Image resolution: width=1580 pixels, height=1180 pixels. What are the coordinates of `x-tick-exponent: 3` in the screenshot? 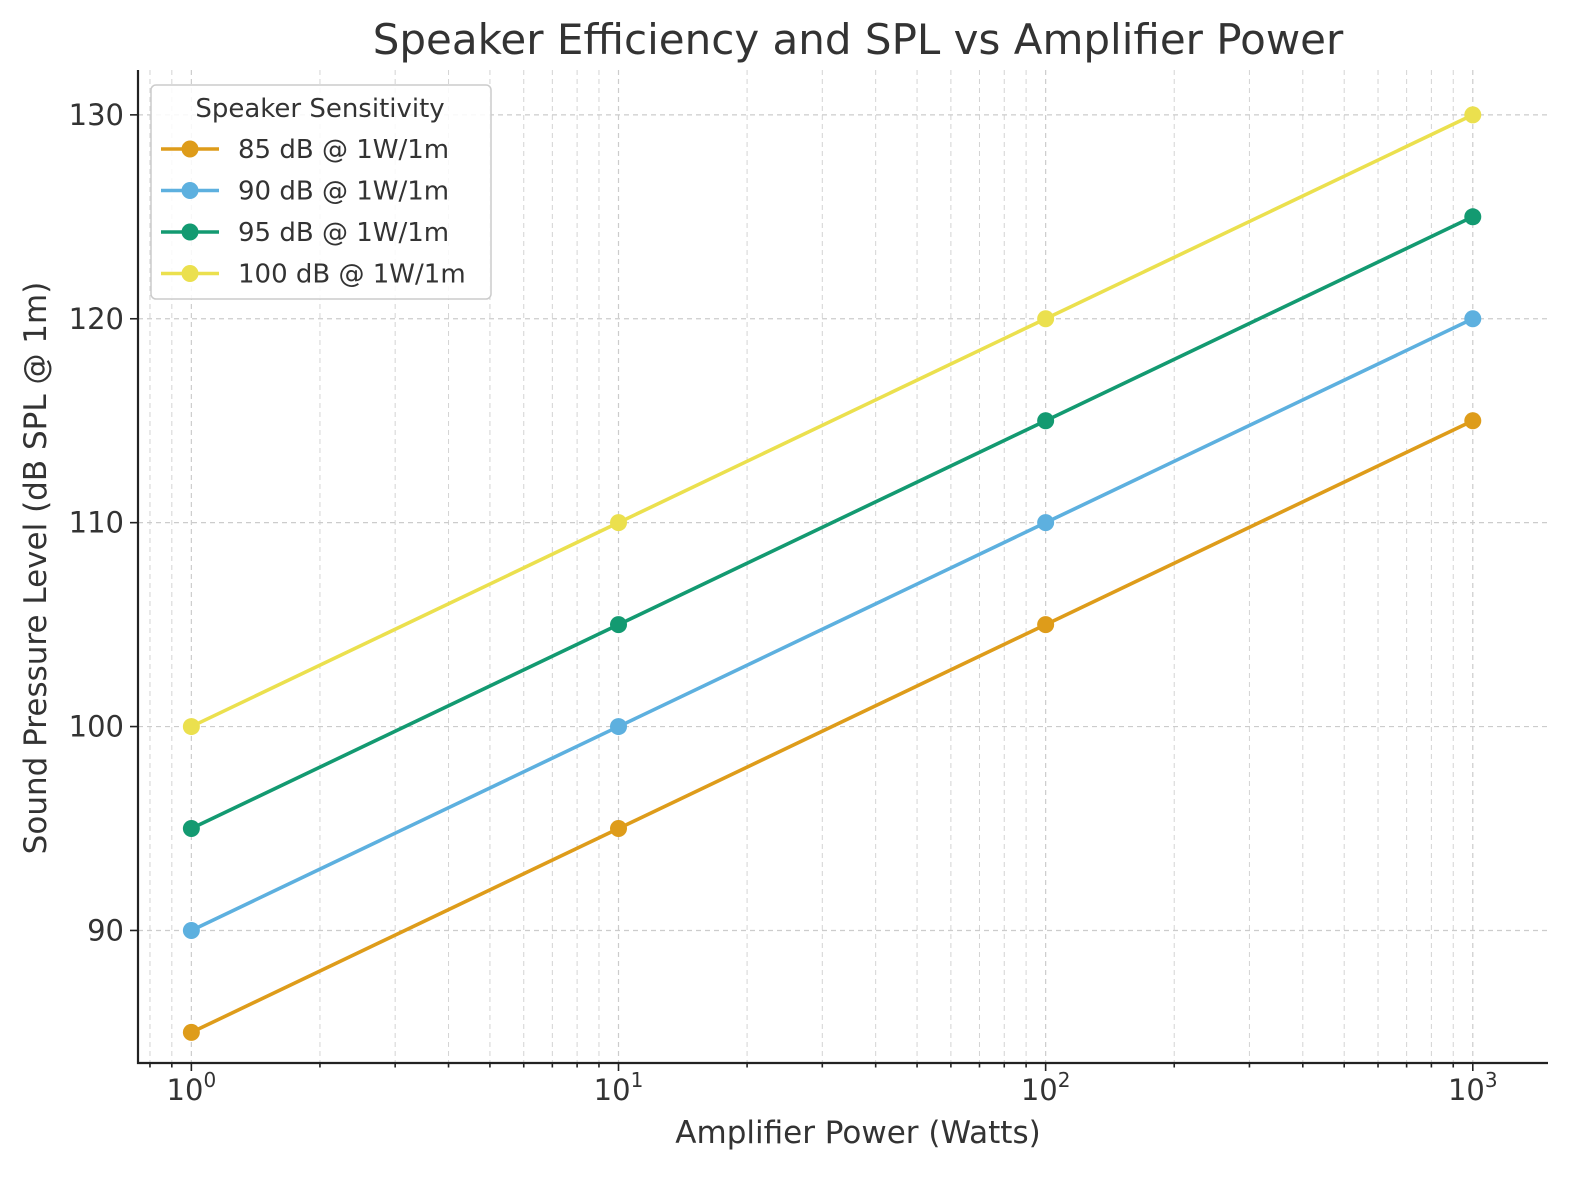 It's located at (1491, 1080).